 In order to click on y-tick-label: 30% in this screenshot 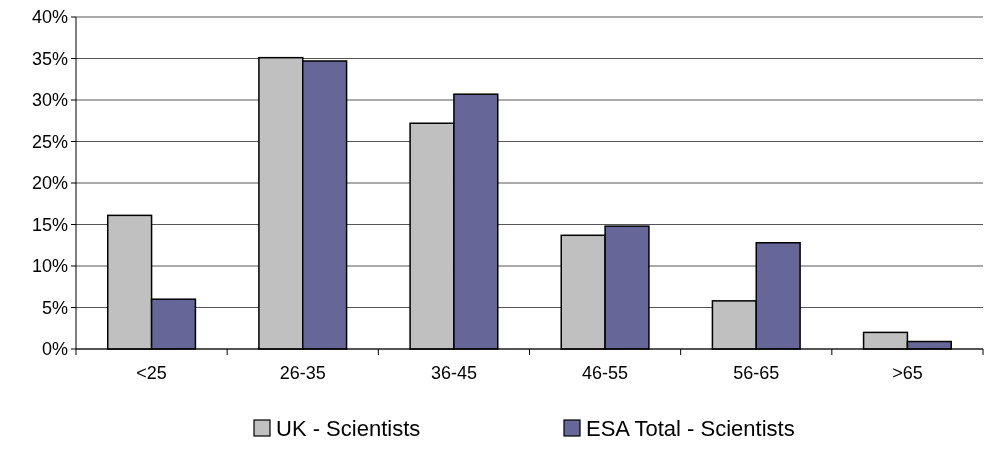, I will do `click(49, 100)`.